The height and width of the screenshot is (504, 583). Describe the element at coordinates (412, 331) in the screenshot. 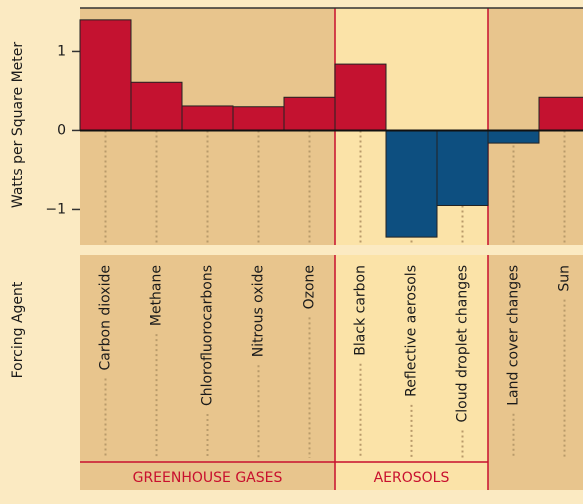

I see `x-tick-label: Reflective aerosols` at that location.